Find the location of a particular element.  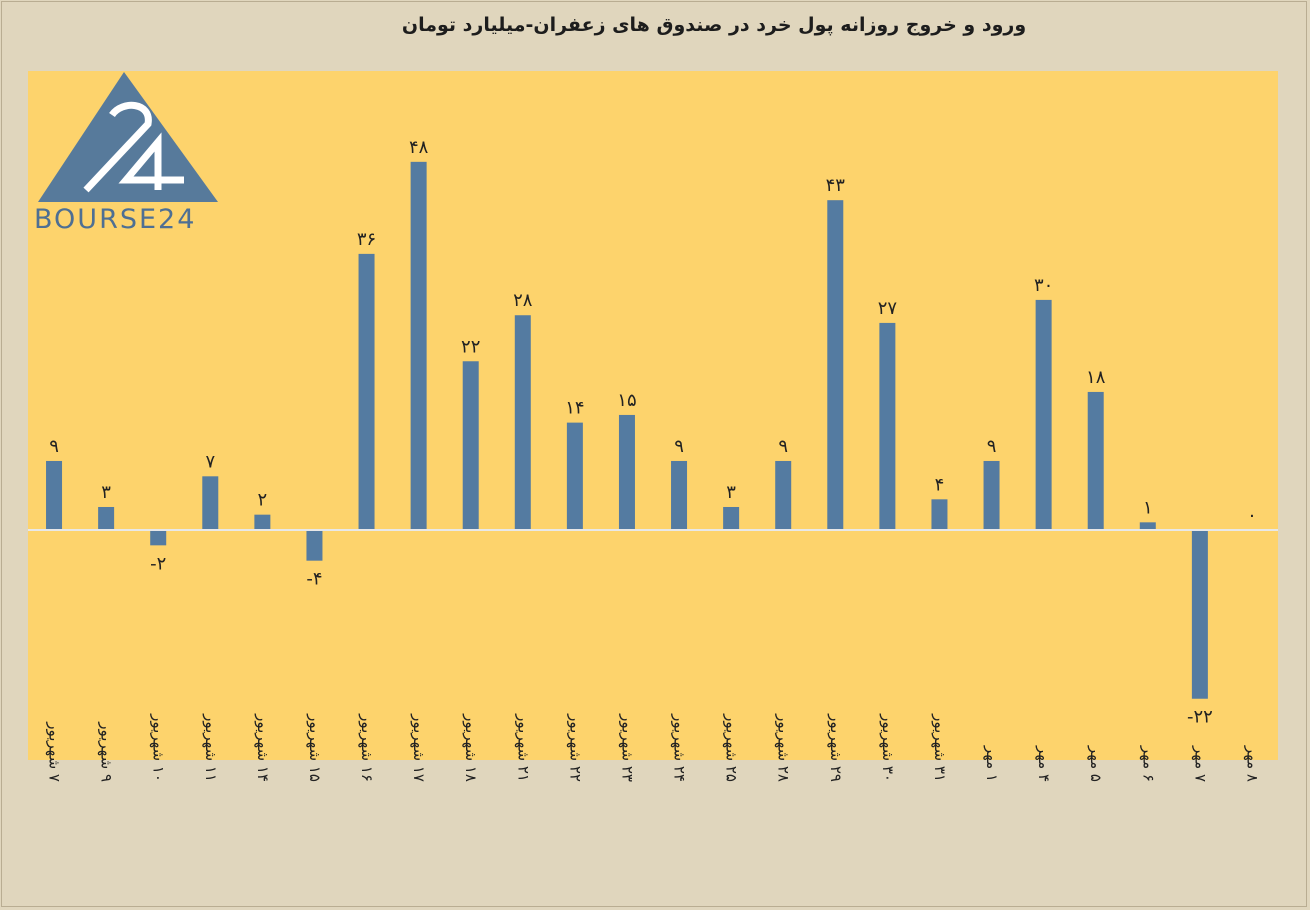

logo-wordmark: BOURSE24 is located at coordinates (115, 219).